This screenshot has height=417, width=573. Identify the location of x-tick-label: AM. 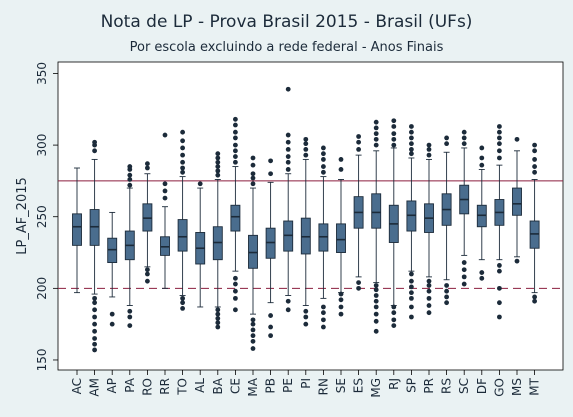
(95, 387).